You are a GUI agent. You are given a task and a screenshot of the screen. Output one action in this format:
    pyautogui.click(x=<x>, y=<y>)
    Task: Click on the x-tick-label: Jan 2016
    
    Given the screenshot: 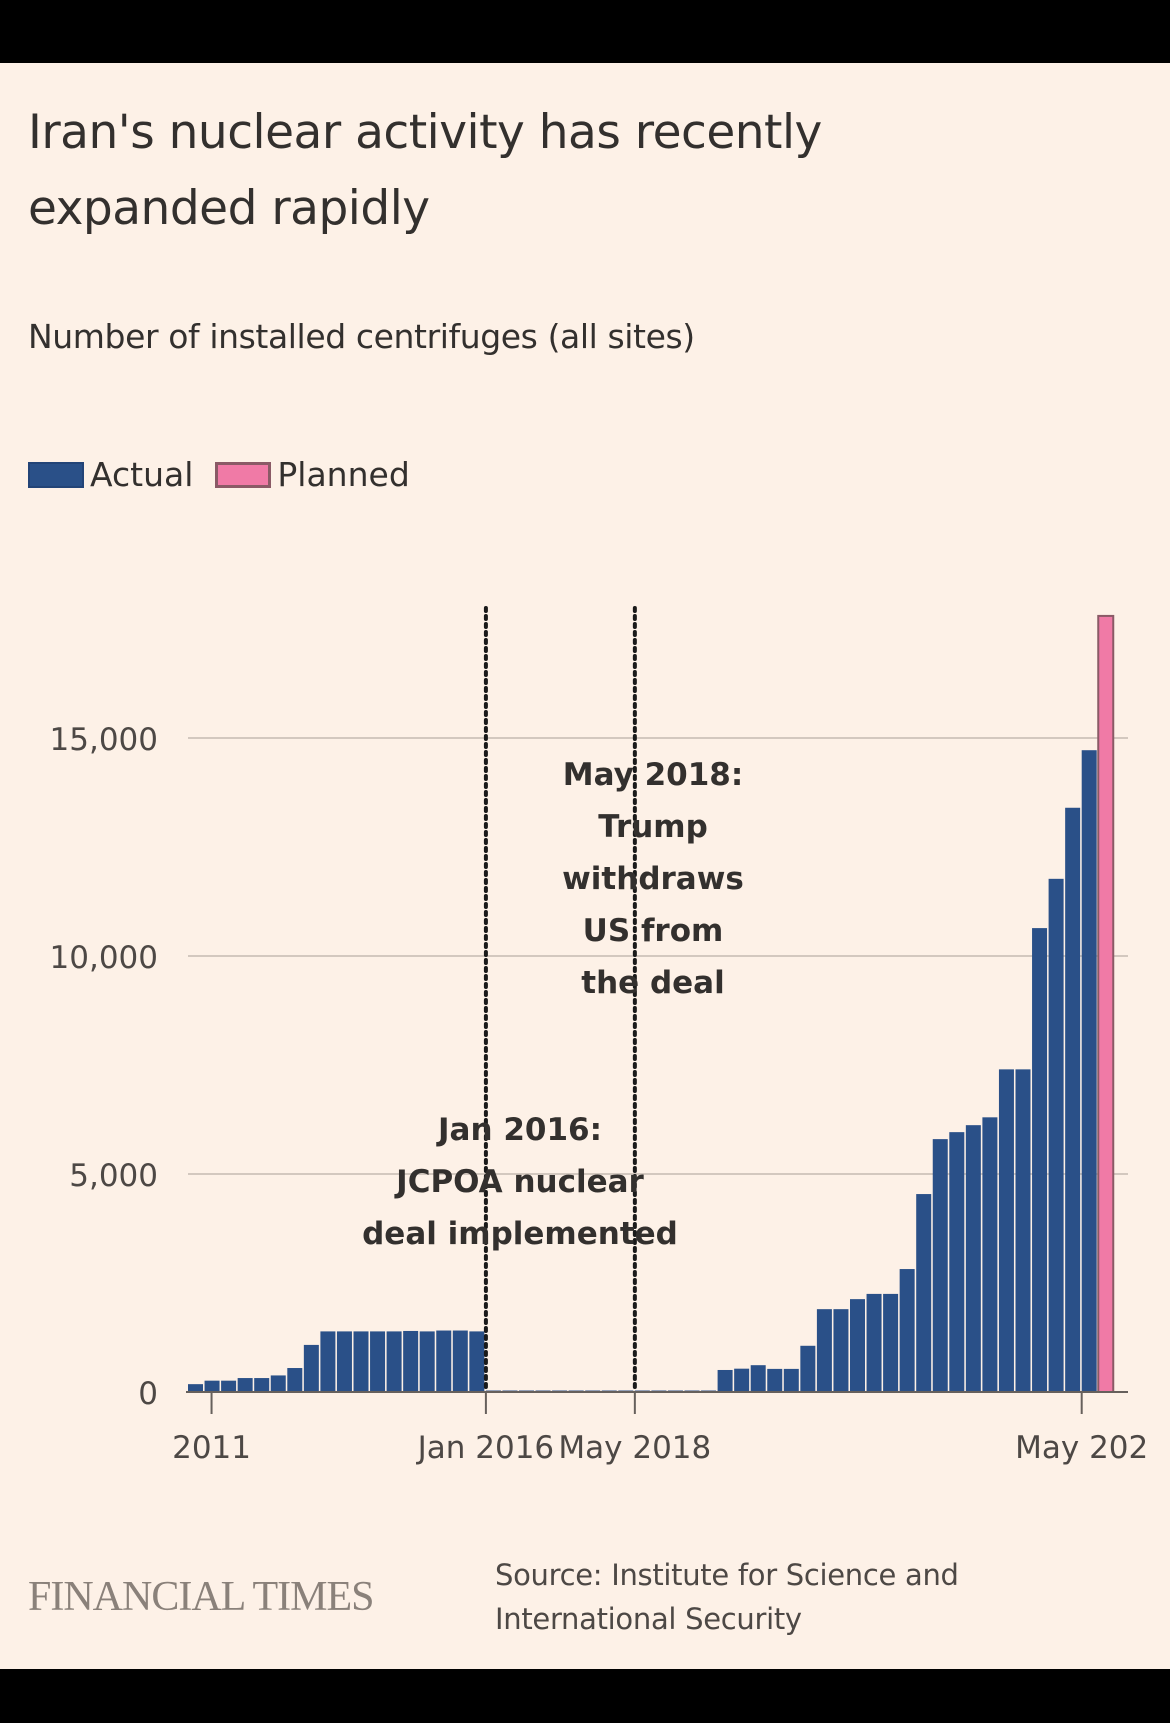 What is the action you would take?
    pyautogui.click(x=485, y=1448)
    